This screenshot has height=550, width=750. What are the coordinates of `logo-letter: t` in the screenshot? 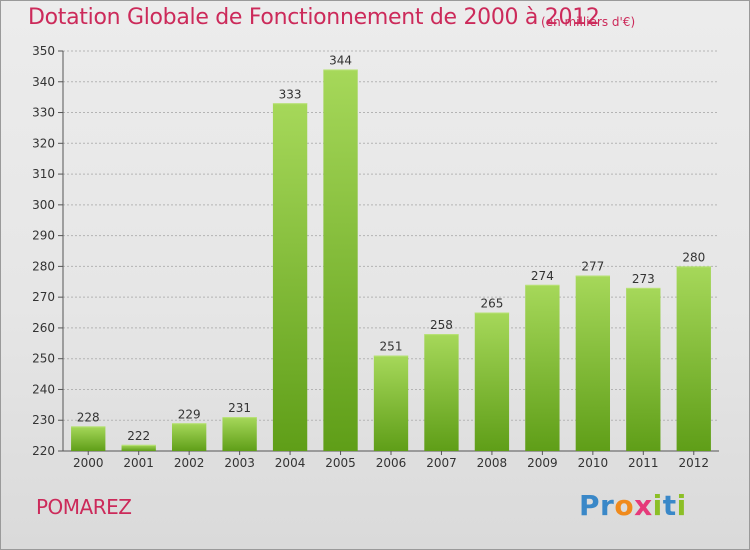 It's located at (669, 505).